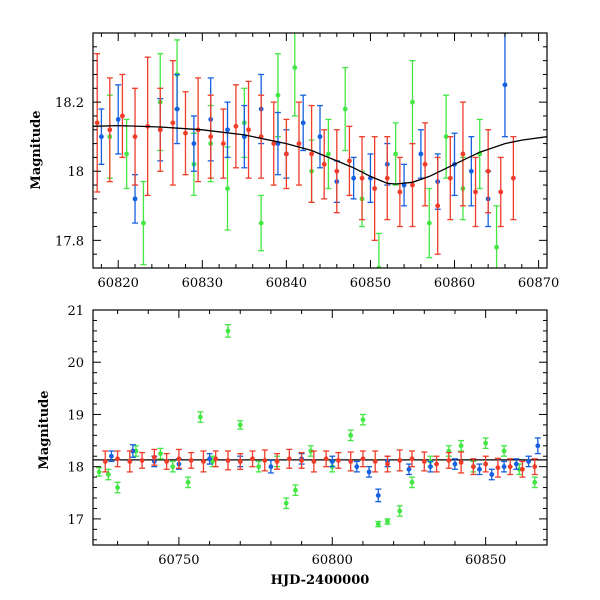  Describe the element at coordinates (320, 580) in the screenshot. I see `bottom-x-axis-label: HJD-2400000` at that location.